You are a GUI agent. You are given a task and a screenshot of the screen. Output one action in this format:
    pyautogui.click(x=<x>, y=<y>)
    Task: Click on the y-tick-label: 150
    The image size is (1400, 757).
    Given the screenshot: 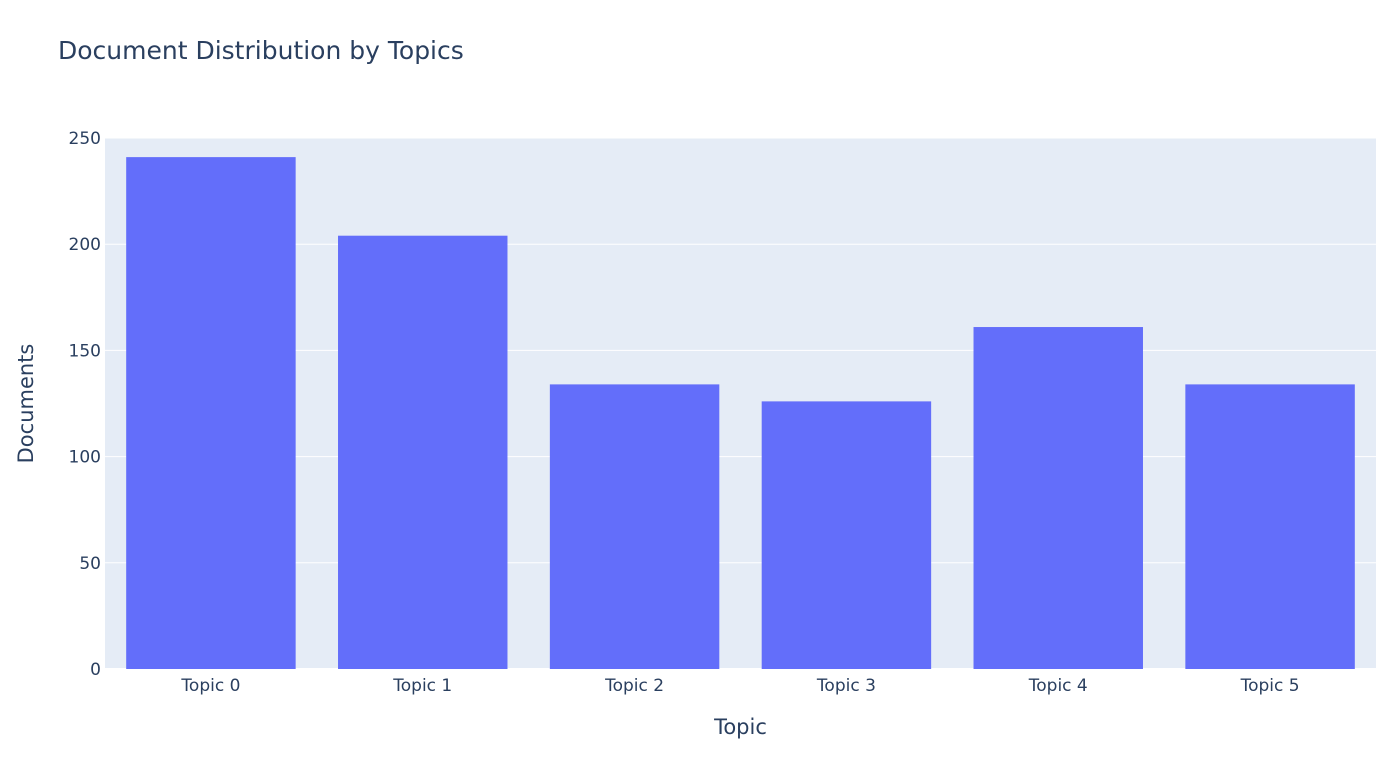 What is the action you would take?
    pyautogui.click(x=85, y=351)
    